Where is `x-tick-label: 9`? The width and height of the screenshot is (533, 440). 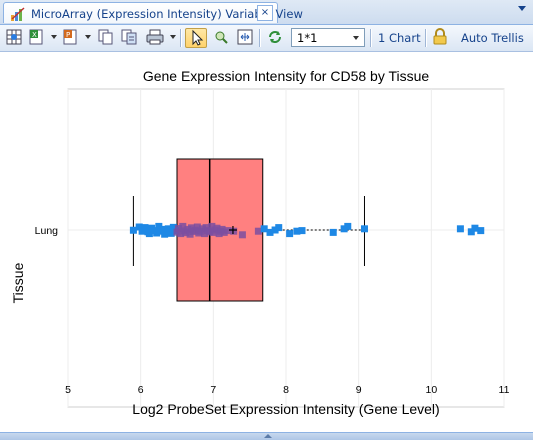 x-tick-label: 9 is located at coordinates (359, 390).